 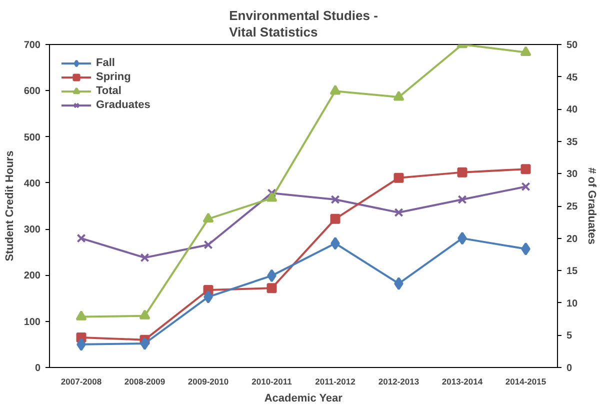 I want to click on y2-tick-label: 5, so click(x=569, y=336).